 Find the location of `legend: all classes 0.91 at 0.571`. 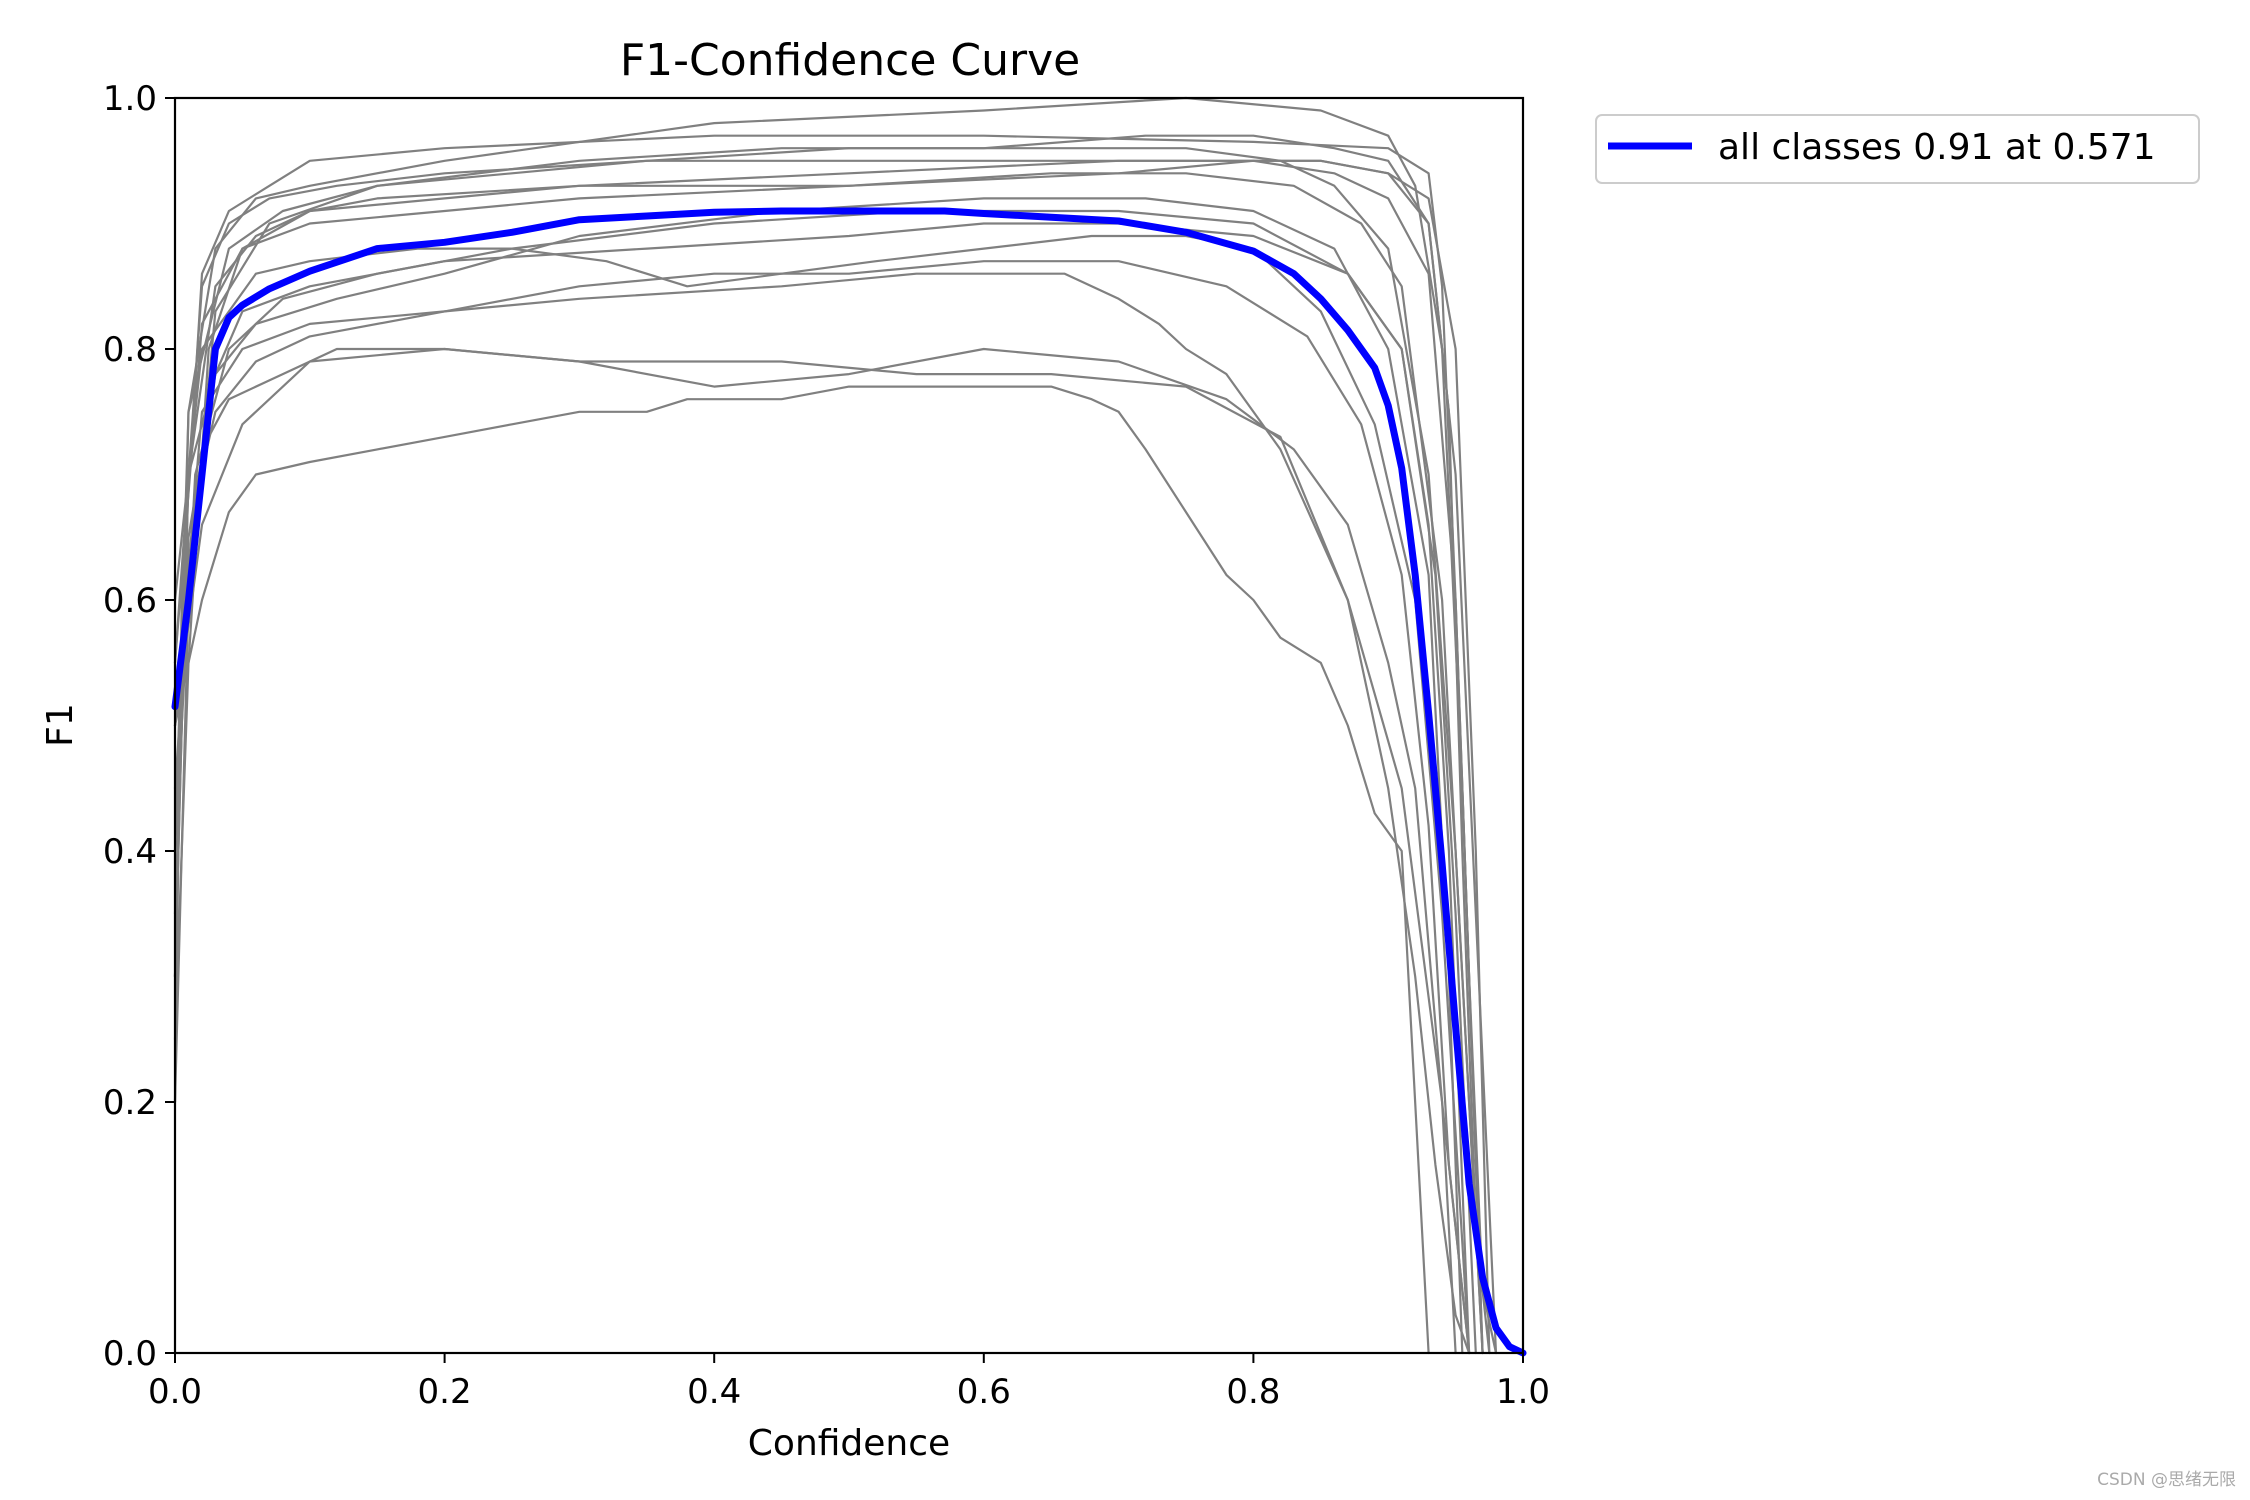

legend: all classes 0.91 at 0.571 is located at coordinates (1897, 149).